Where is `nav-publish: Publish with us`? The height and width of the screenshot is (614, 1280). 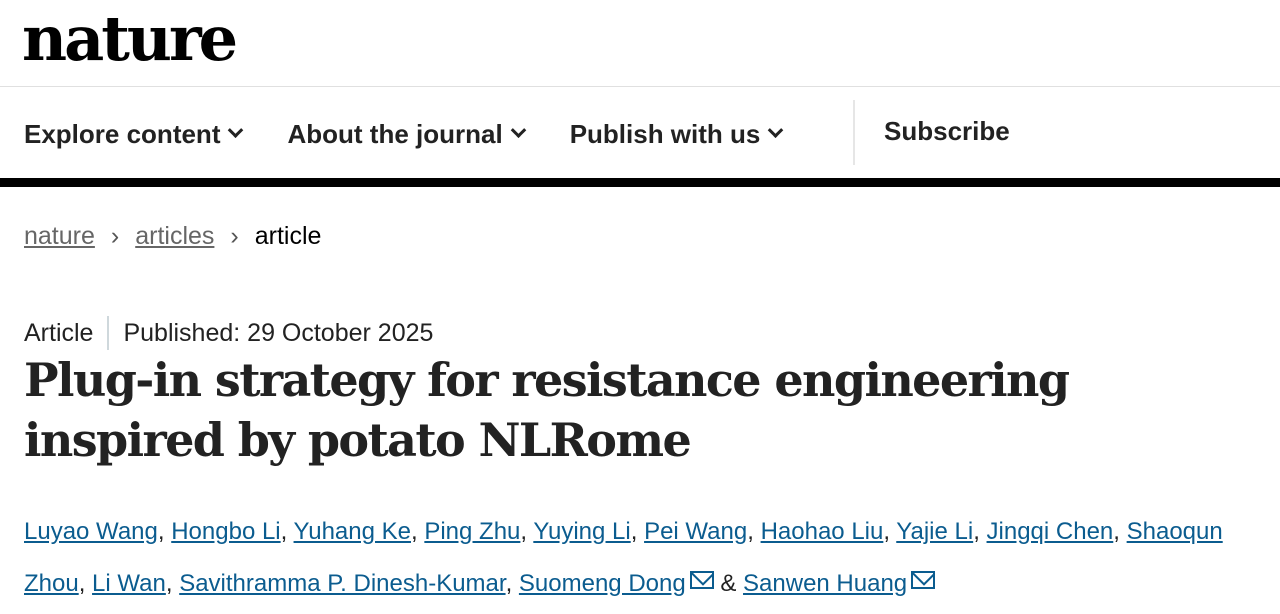
nav-publish: Publish with us is located at coordinates (676, 134).